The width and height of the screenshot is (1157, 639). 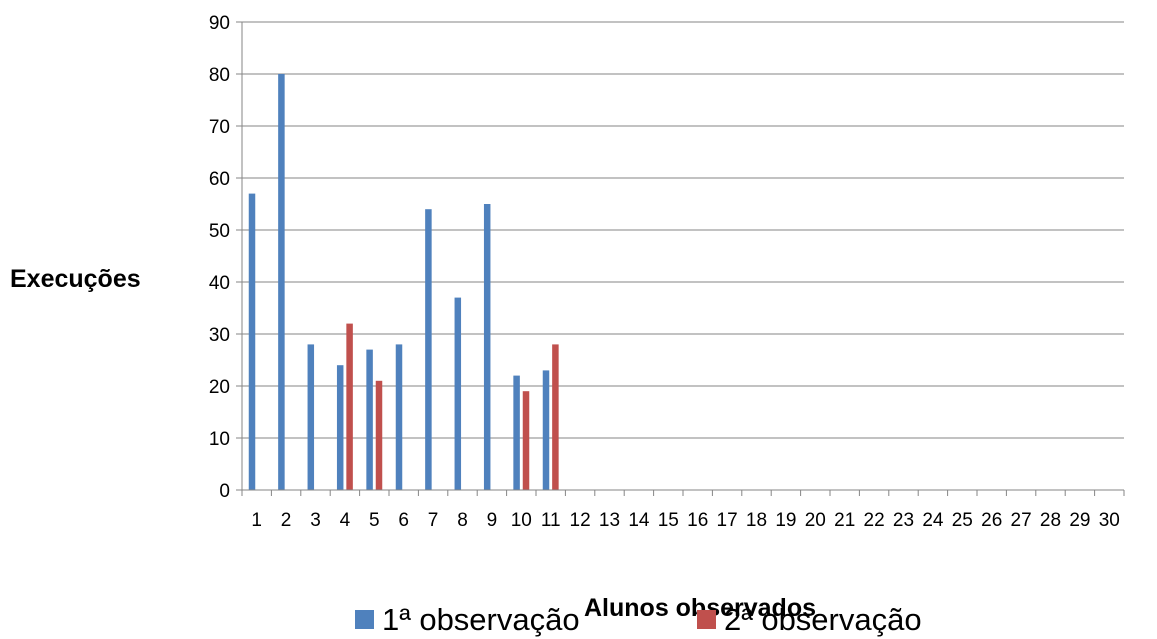 I want to click on y-tick-label: 90, so click(x=219, y=23).